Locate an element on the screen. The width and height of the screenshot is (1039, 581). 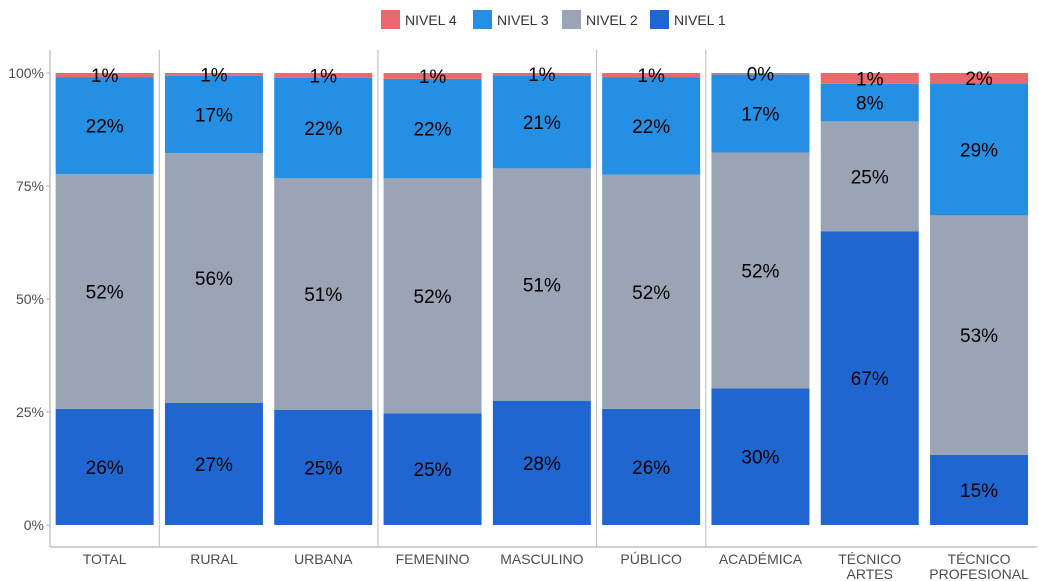
bar-nivel-3-femenino is located at coordinates (432, 128).